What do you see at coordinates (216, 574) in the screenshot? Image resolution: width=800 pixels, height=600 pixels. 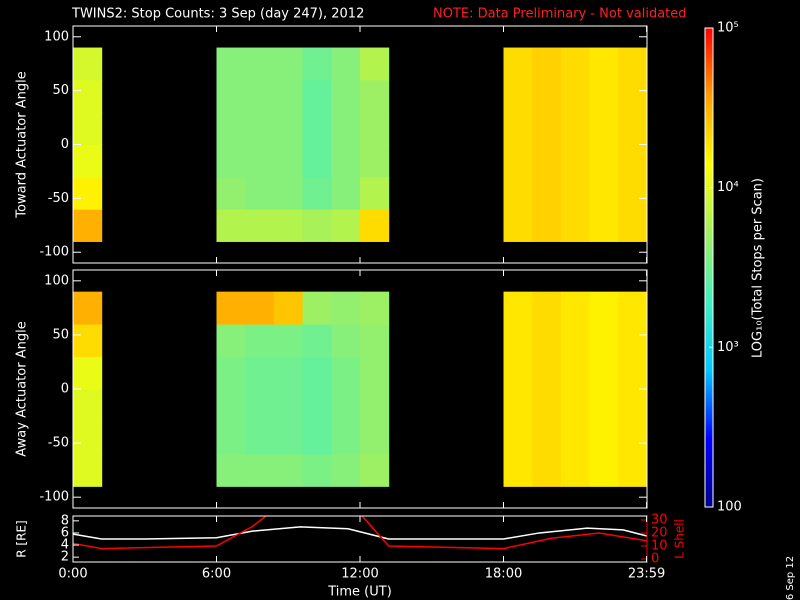 I see `x-tick-label: 6:00` at bounding box center [216, 574].